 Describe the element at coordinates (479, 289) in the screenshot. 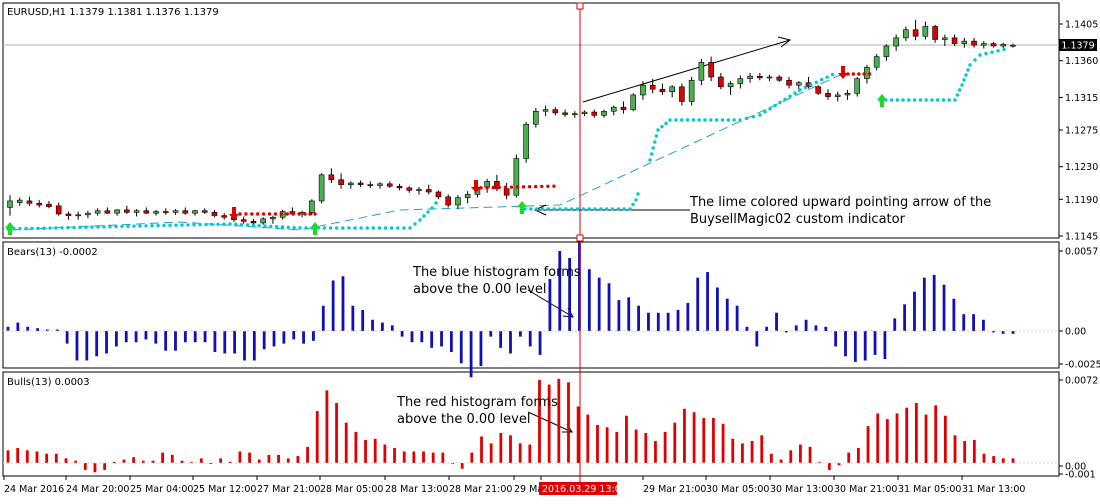

I see `blue-hist-annotation-line2: above the 0.00 level` at that location.